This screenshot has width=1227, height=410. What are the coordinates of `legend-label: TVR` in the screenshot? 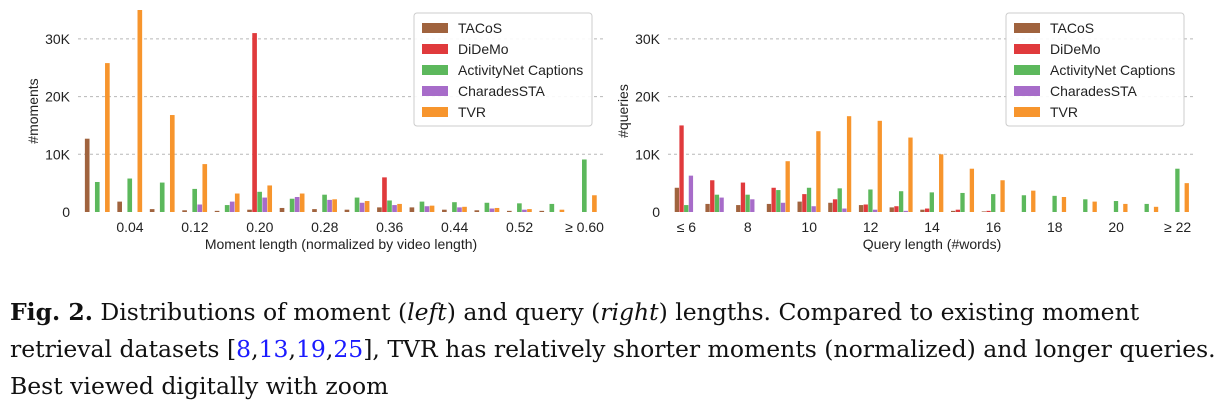 It's located at (1064, 112).